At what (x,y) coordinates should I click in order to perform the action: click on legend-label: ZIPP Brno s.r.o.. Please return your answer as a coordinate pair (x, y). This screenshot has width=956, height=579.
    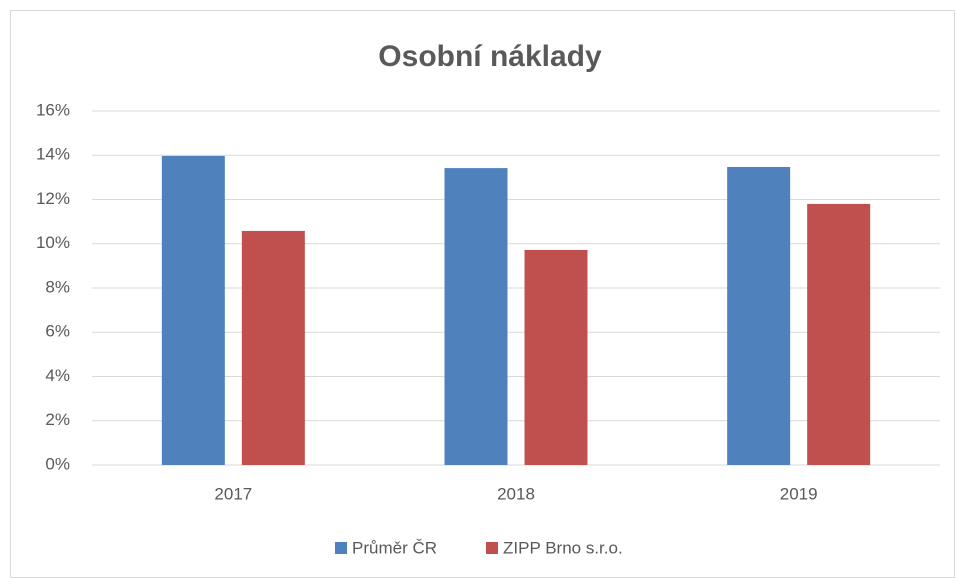
    Looking at the image, I should click on (563, 547).